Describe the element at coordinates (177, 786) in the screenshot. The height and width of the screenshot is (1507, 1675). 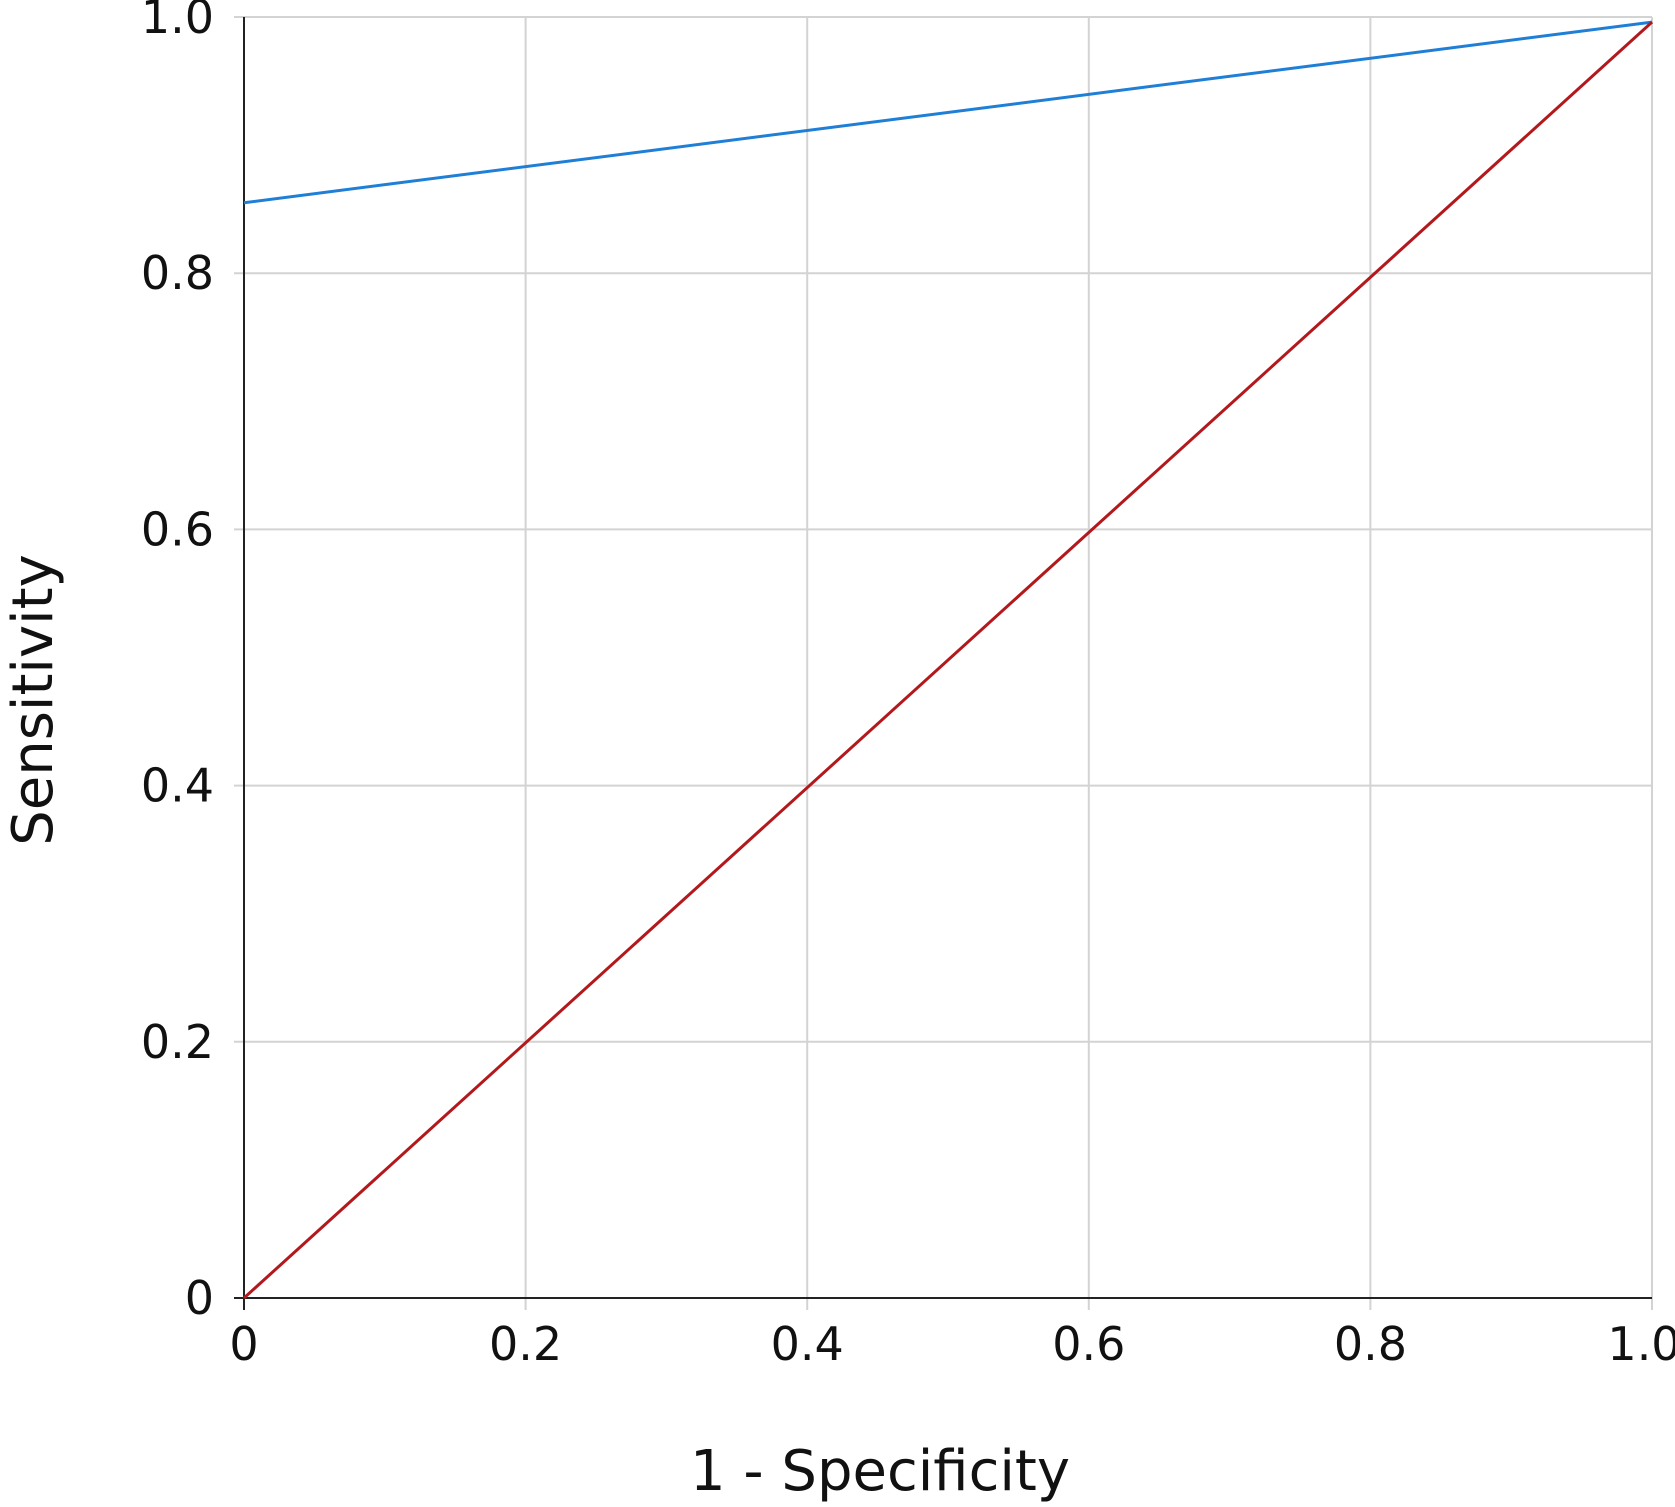
I see `y-tick-label: 0.4` at that location.